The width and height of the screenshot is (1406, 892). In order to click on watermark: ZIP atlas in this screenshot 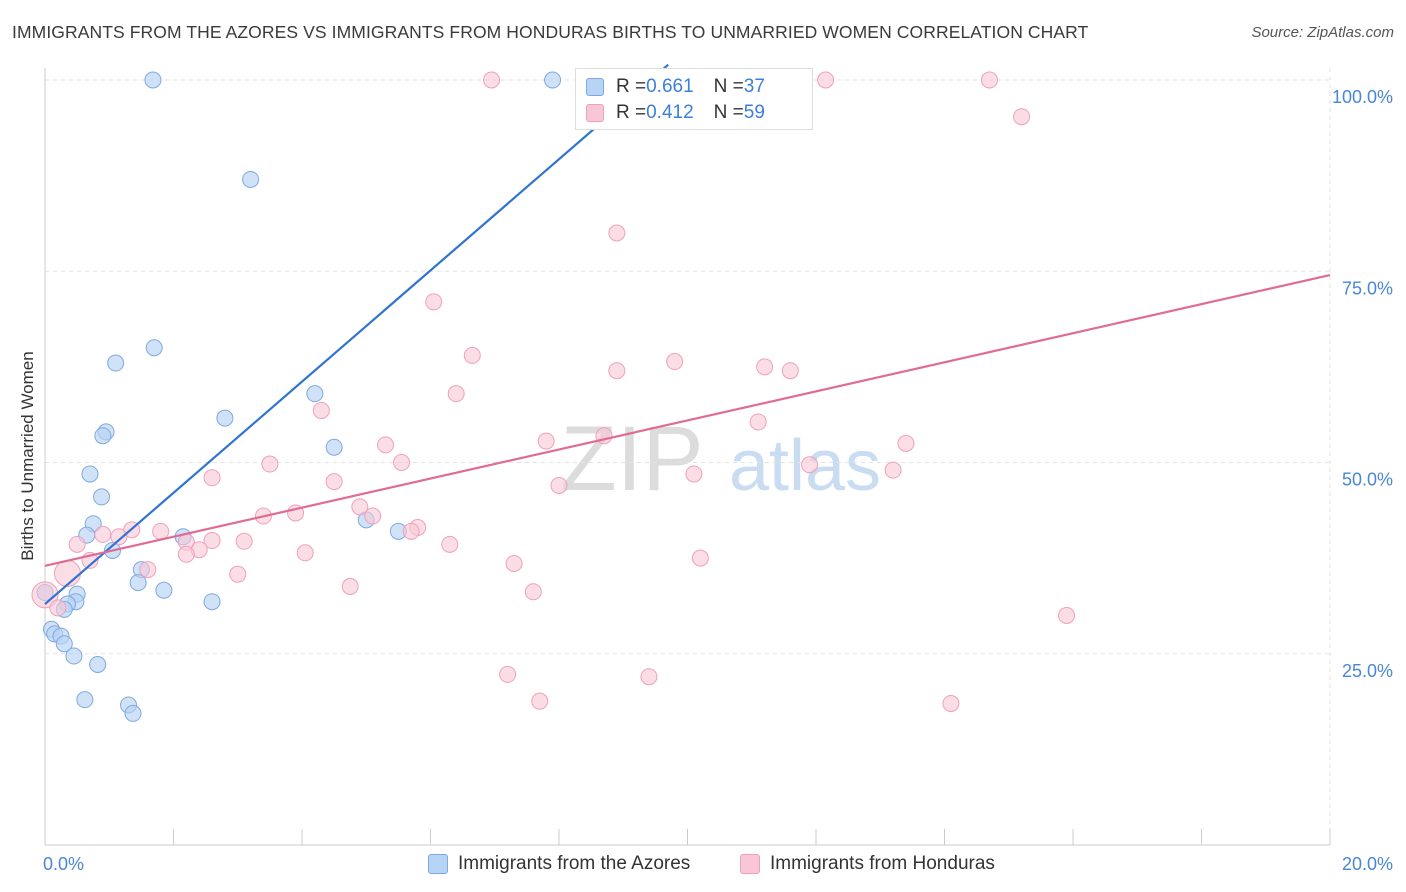, I will do `click(720, 459)`.